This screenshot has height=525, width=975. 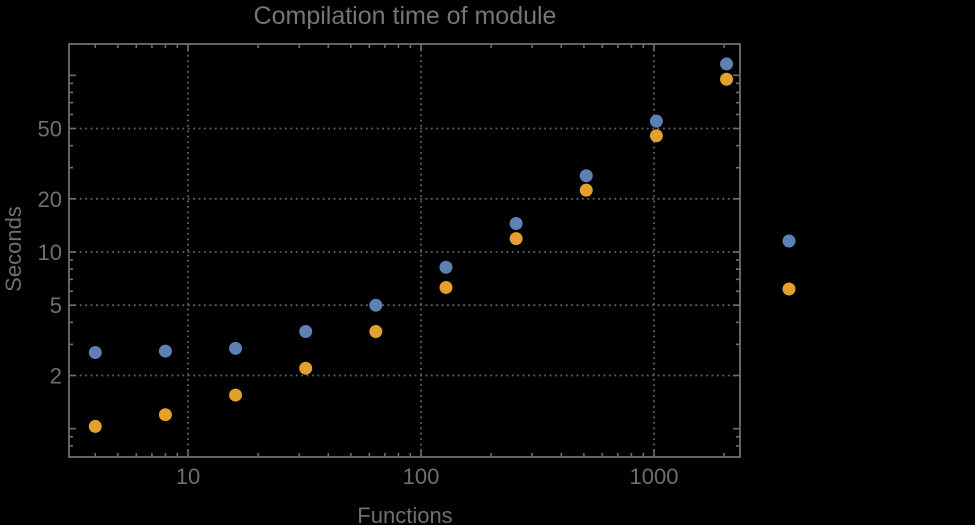 I want to click on data-point-series-1-x64, so click(x=376, y=305).